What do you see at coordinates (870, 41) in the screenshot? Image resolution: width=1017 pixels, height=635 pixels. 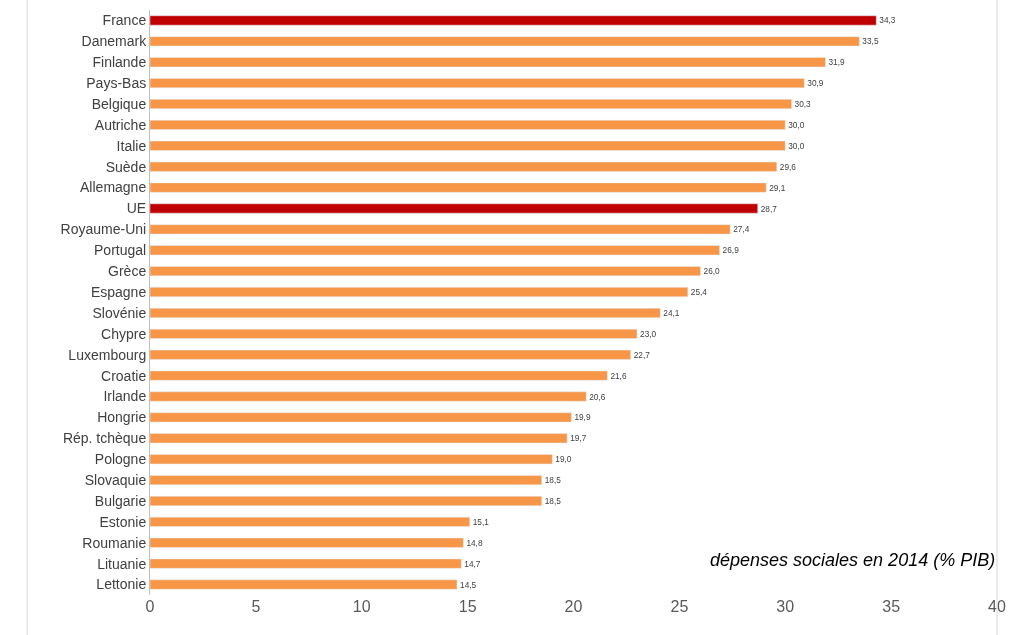 I see `data-label: 33,5` at bounding box center [870, 41].